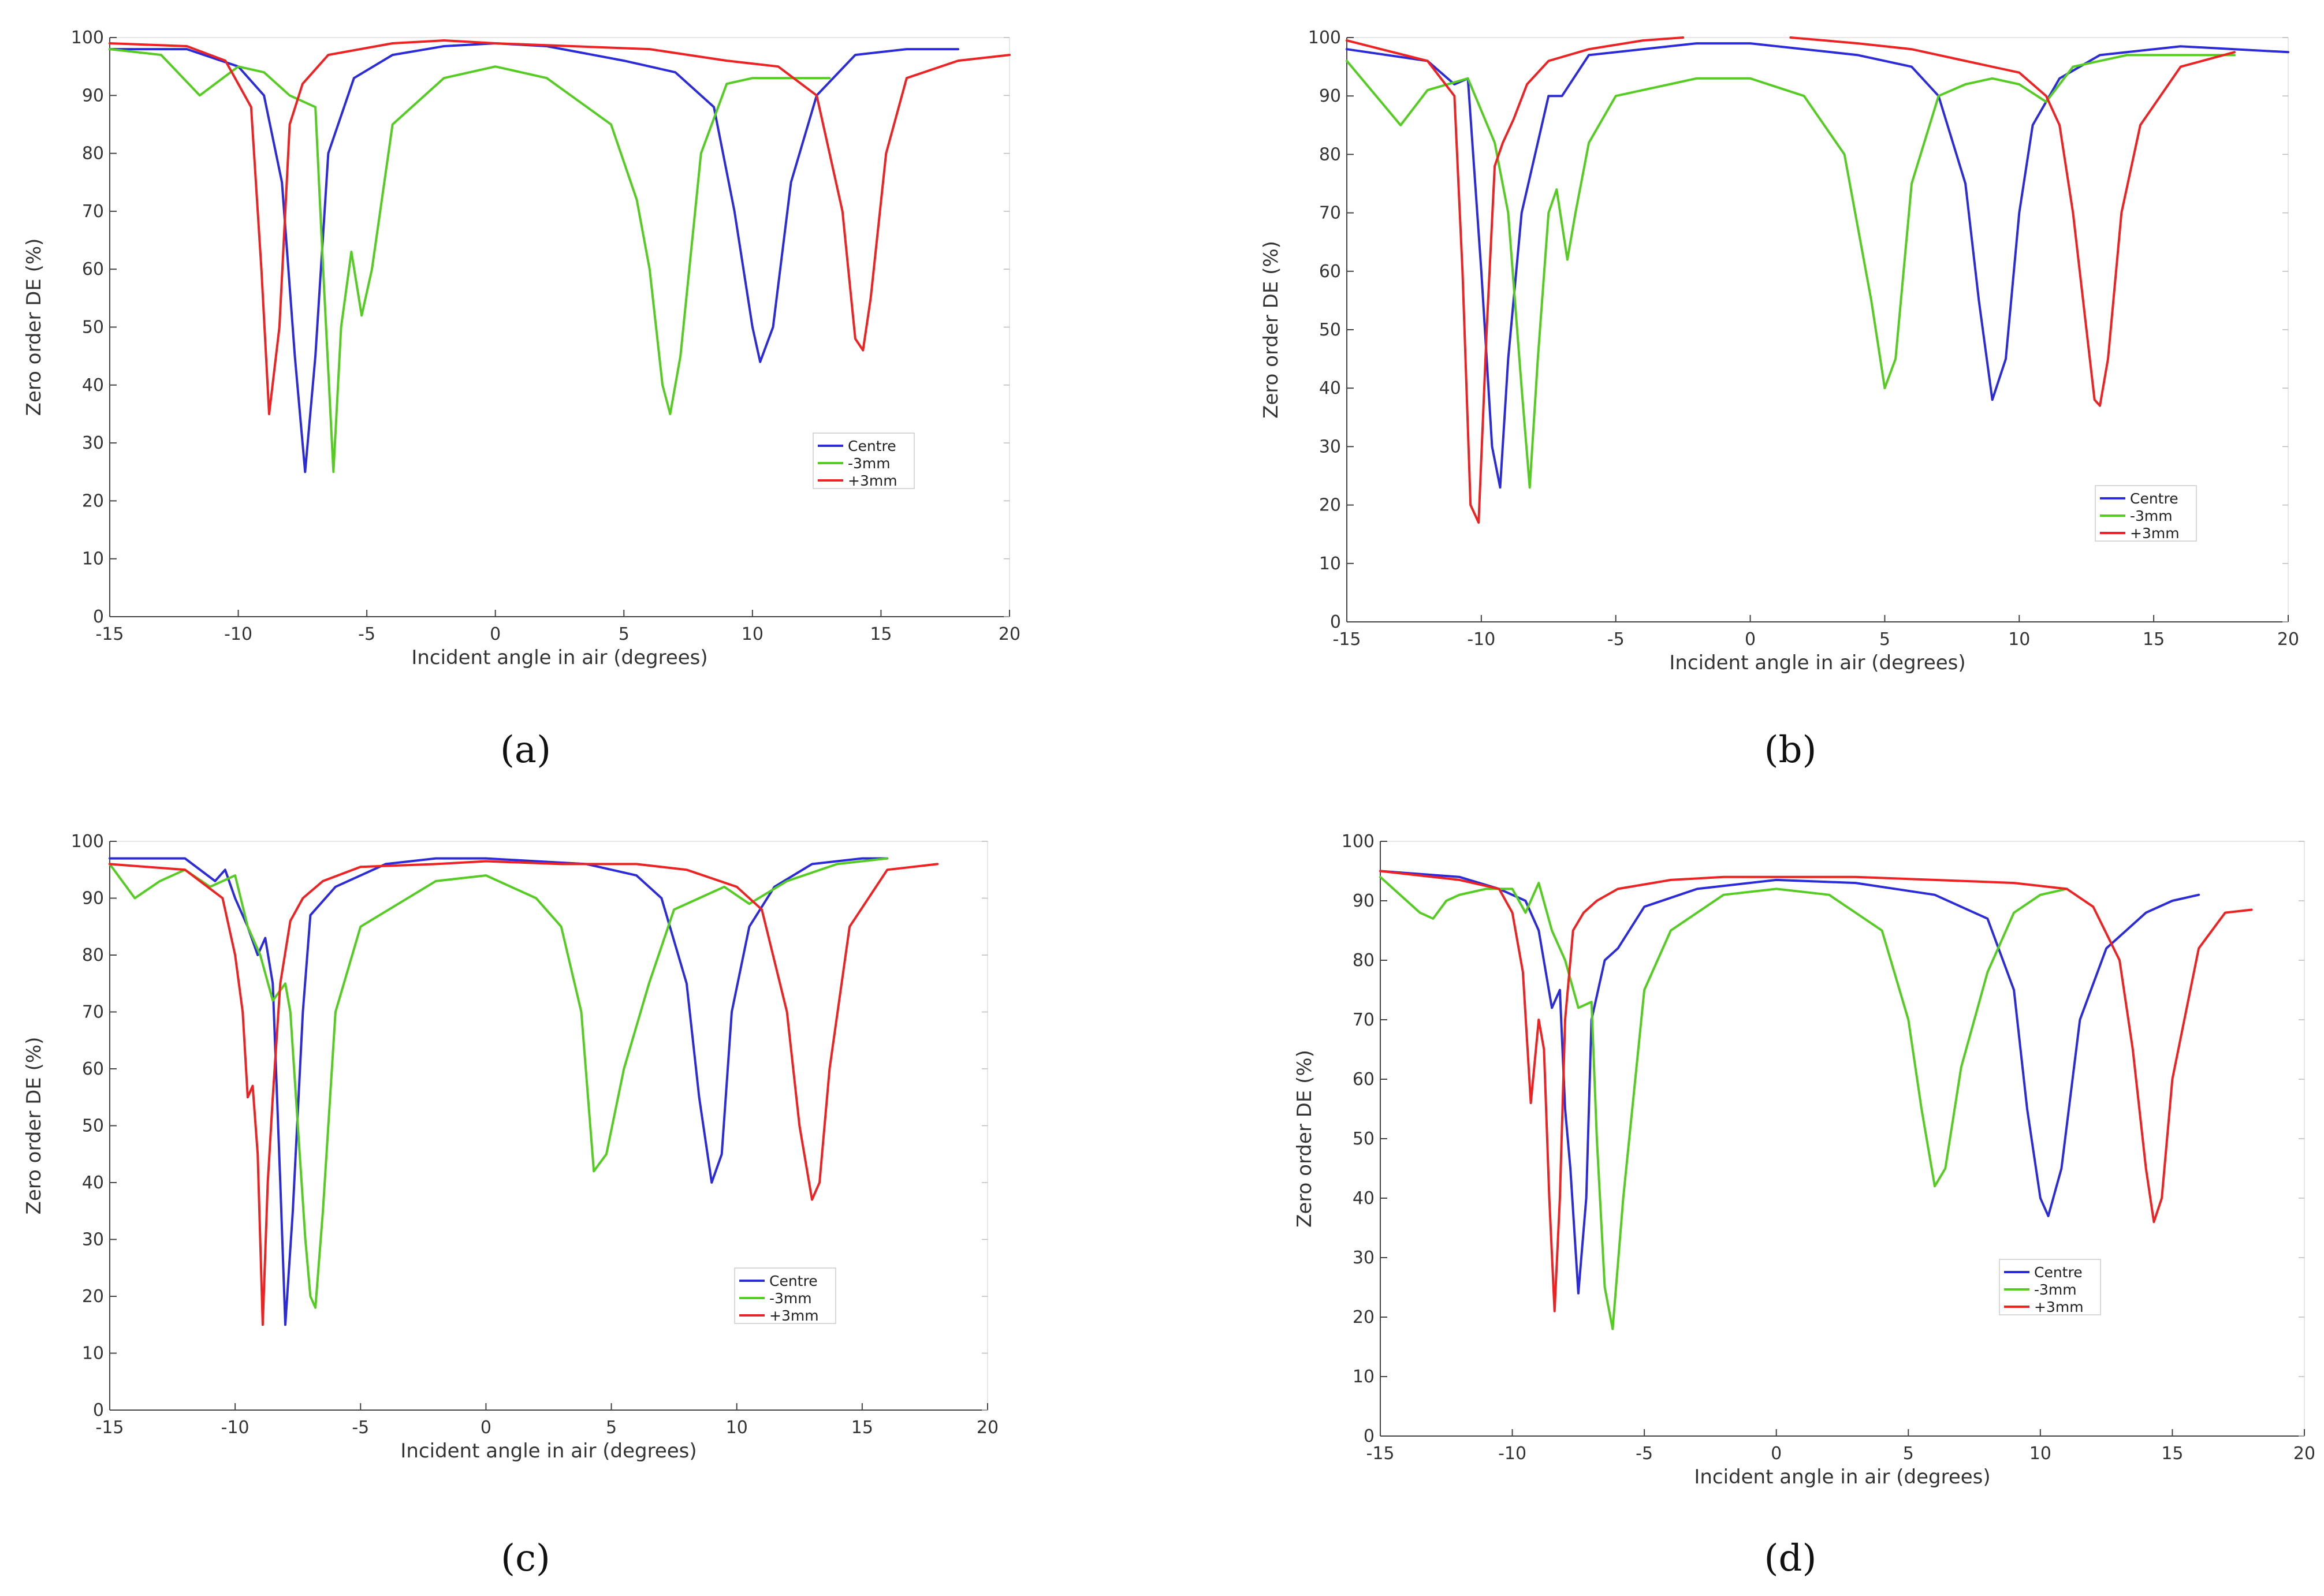 This screenshot has height=1596, width=2324. I want to click on panel-label: (b), so click(1790, 750).